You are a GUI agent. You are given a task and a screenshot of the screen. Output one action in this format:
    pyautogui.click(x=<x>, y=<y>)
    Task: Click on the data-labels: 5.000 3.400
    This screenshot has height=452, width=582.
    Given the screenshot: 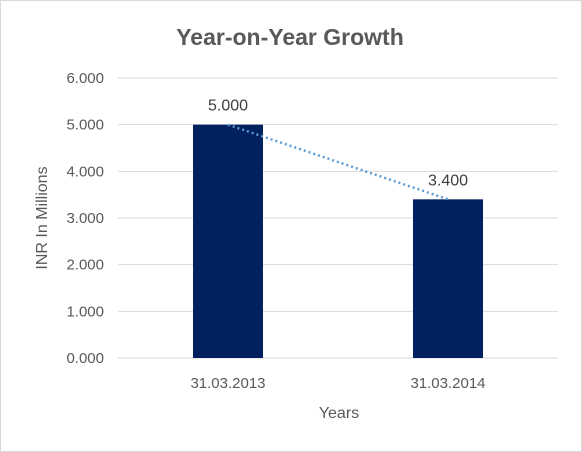 What is the action you would take?
    pyautogui.click(x=338, y=144)
    